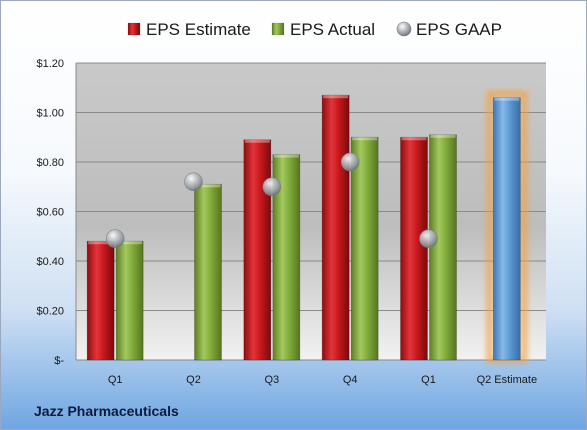  I want to click on y-tick-label: $0.40, so click(50, 262).